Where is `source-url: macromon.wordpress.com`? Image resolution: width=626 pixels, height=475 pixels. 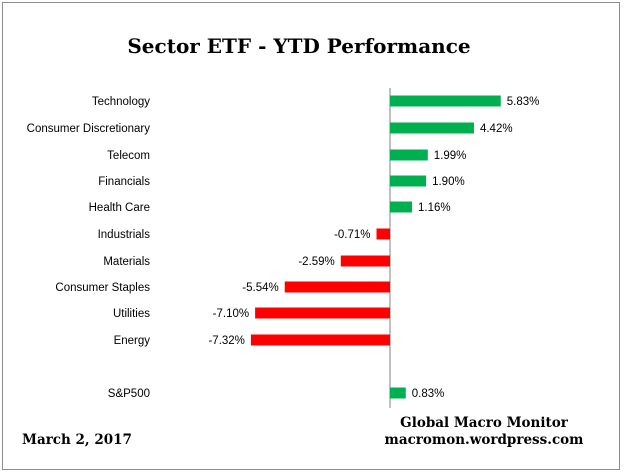
source-url: macromon.wordpress.com is located at coordinates (484, 440).